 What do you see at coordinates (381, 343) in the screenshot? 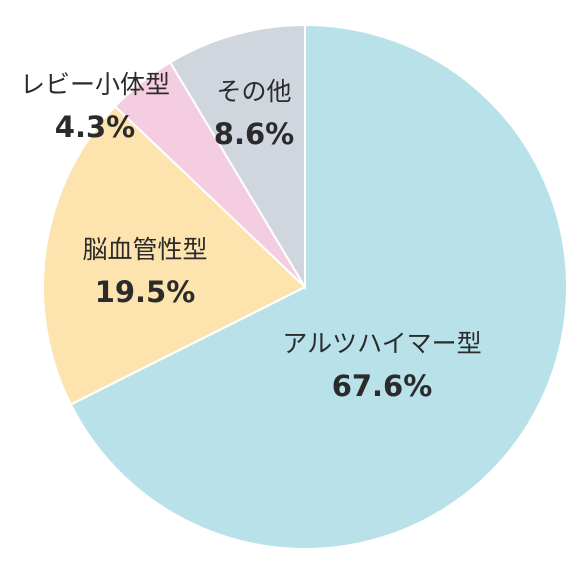
I see `slice-alzheimer-label: アルツハイマー型` at bounding box center [381, 343].